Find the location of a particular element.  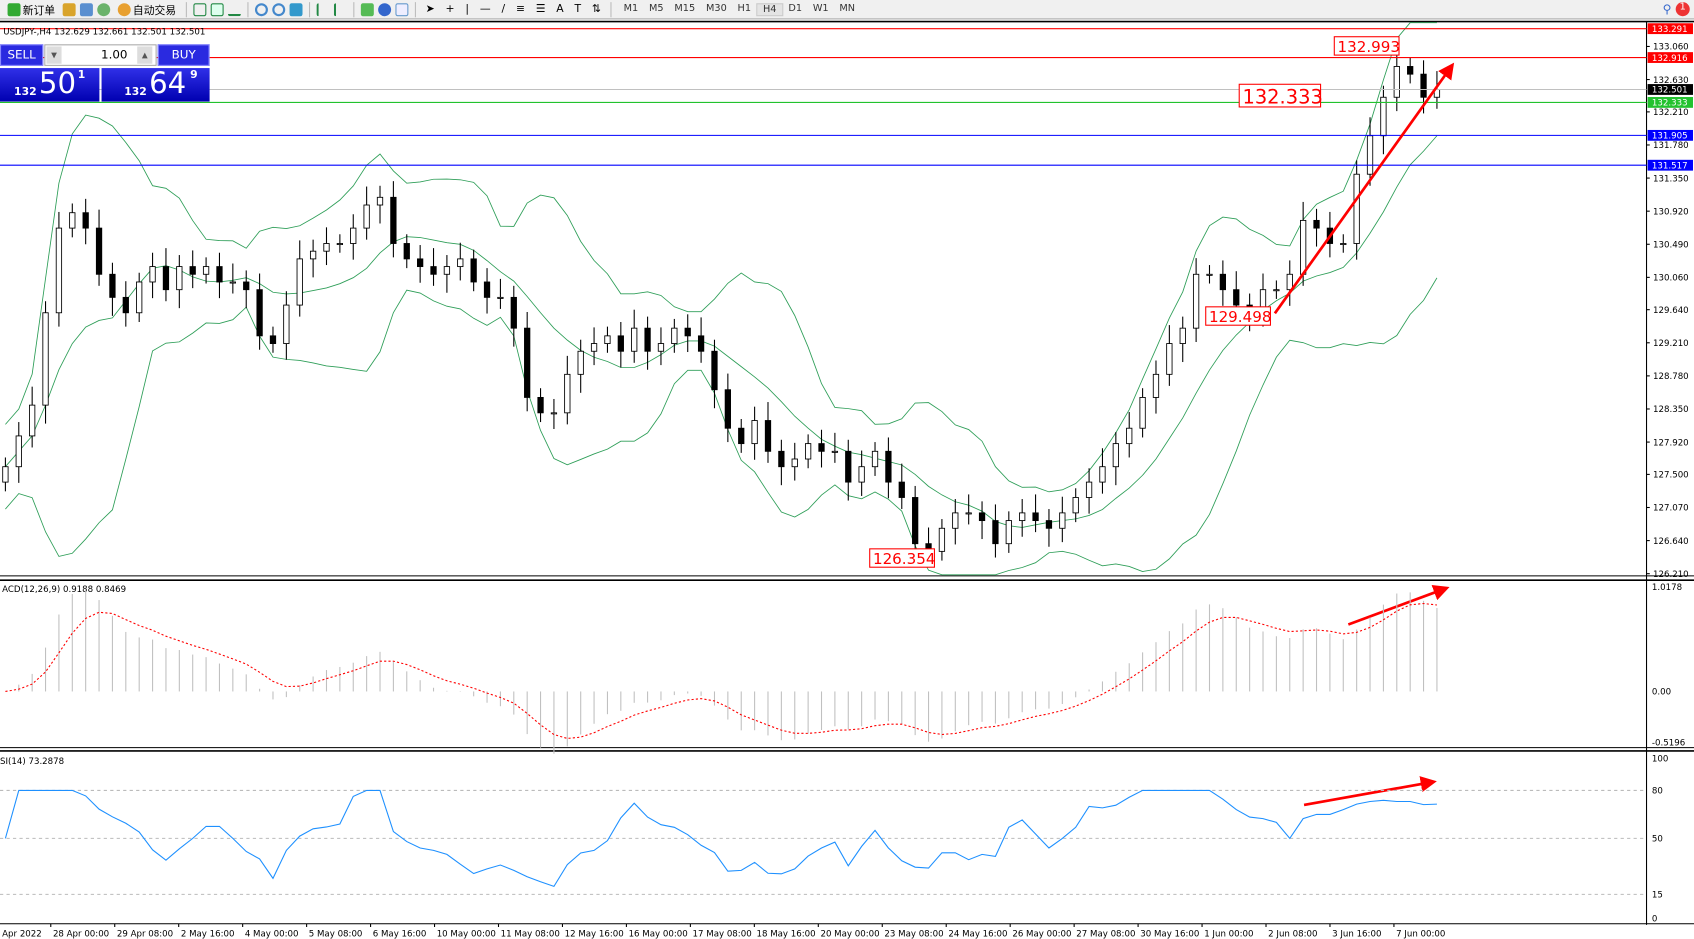

period-icon is located at coordinates (385, 9).